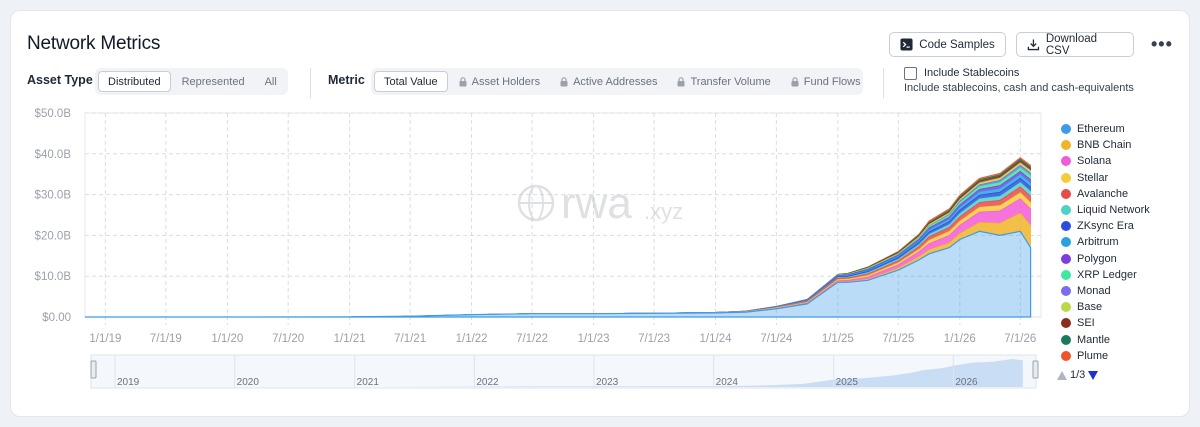 Image resolution: width=1200 pixels, height=427 pixels. I want to click on legend-label: XRP Ledger, so click(1107, 274).